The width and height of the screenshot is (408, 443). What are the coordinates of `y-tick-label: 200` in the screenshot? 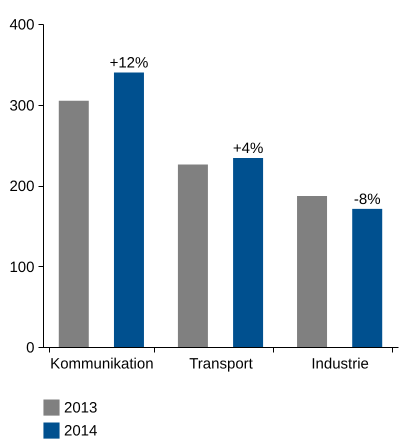 It's located at (21, 186).